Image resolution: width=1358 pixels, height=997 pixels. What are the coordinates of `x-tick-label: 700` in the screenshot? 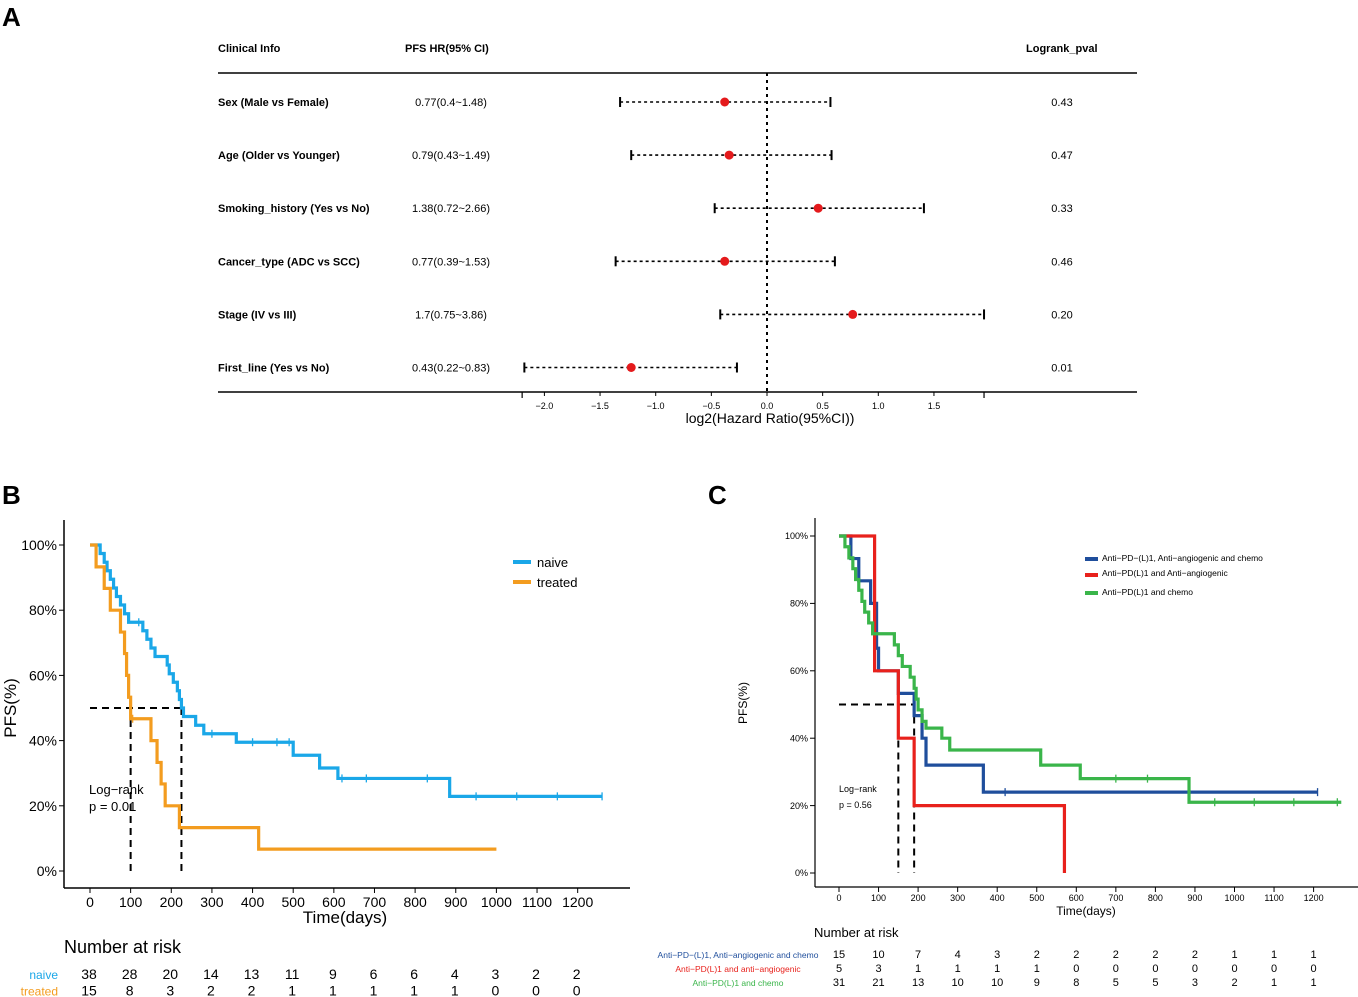 It's located at (375, 902).